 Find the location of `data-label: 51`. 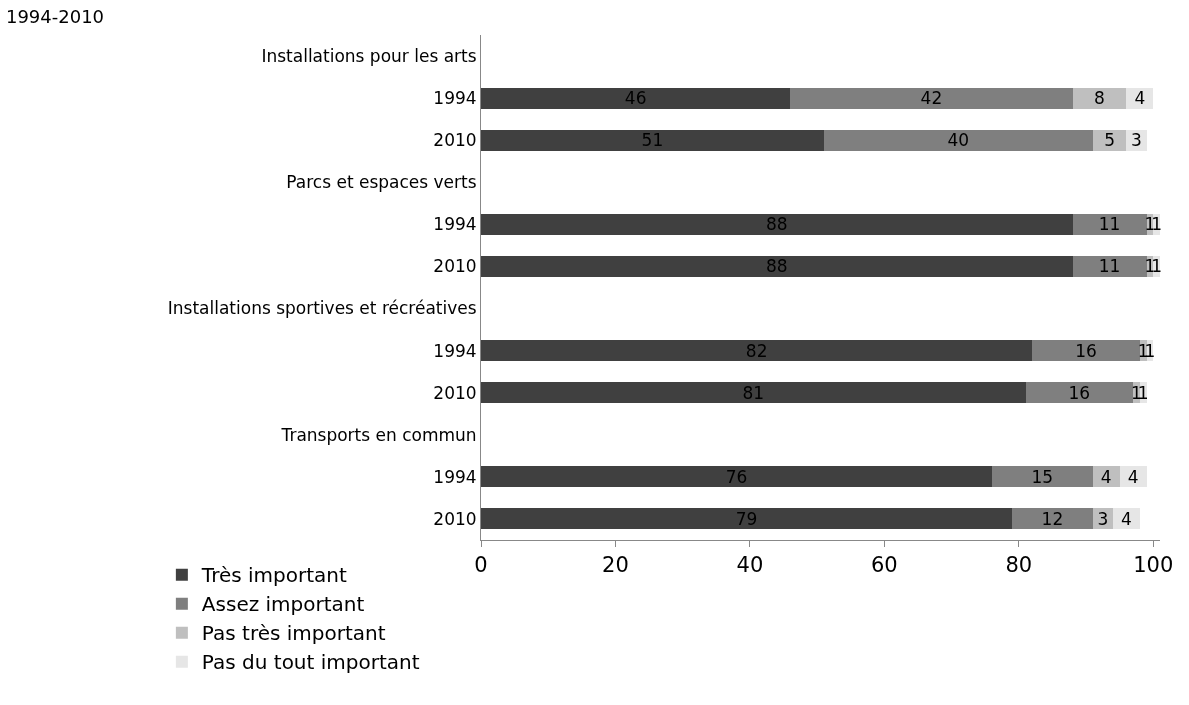

data-label: 51 is located at coordinates (652, 140).